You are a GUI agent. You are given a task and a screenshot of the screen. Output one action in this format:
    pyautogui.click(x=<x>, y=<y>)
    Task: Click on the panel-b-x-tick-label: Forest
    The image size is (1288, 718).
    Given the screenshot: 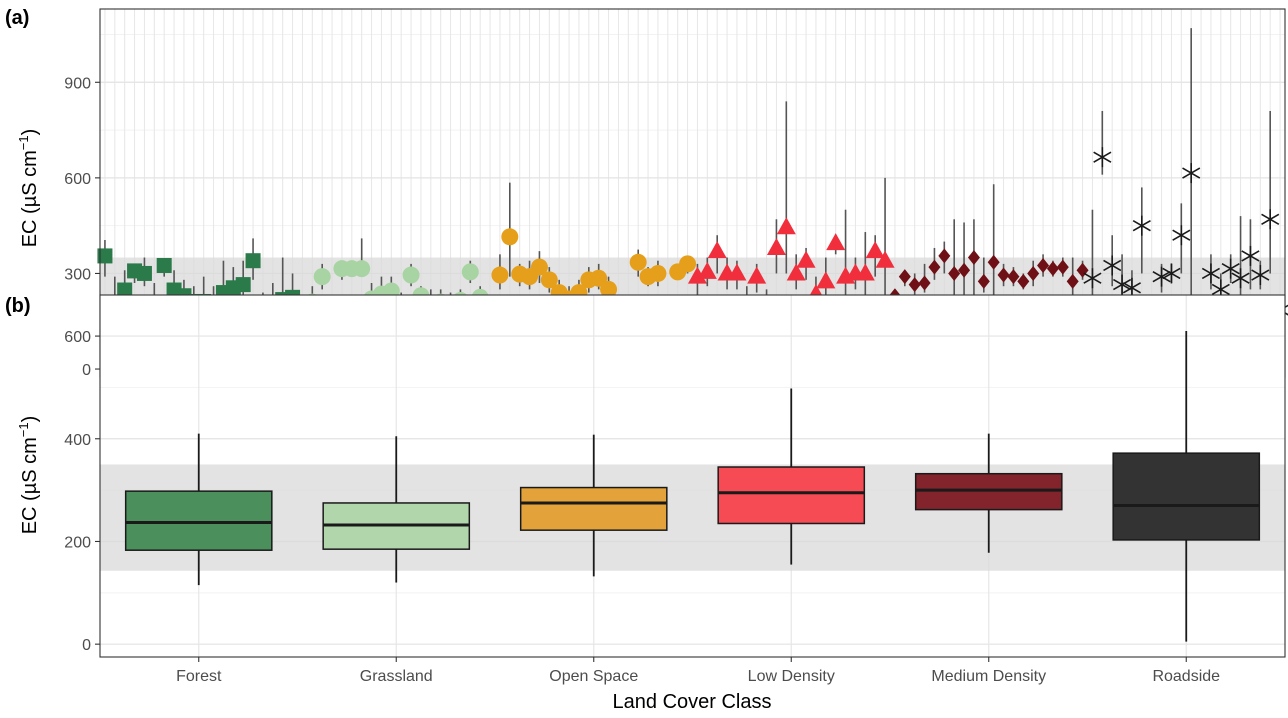 What is the action you would take?
    pyautogui.click(x=199, y=676)
    